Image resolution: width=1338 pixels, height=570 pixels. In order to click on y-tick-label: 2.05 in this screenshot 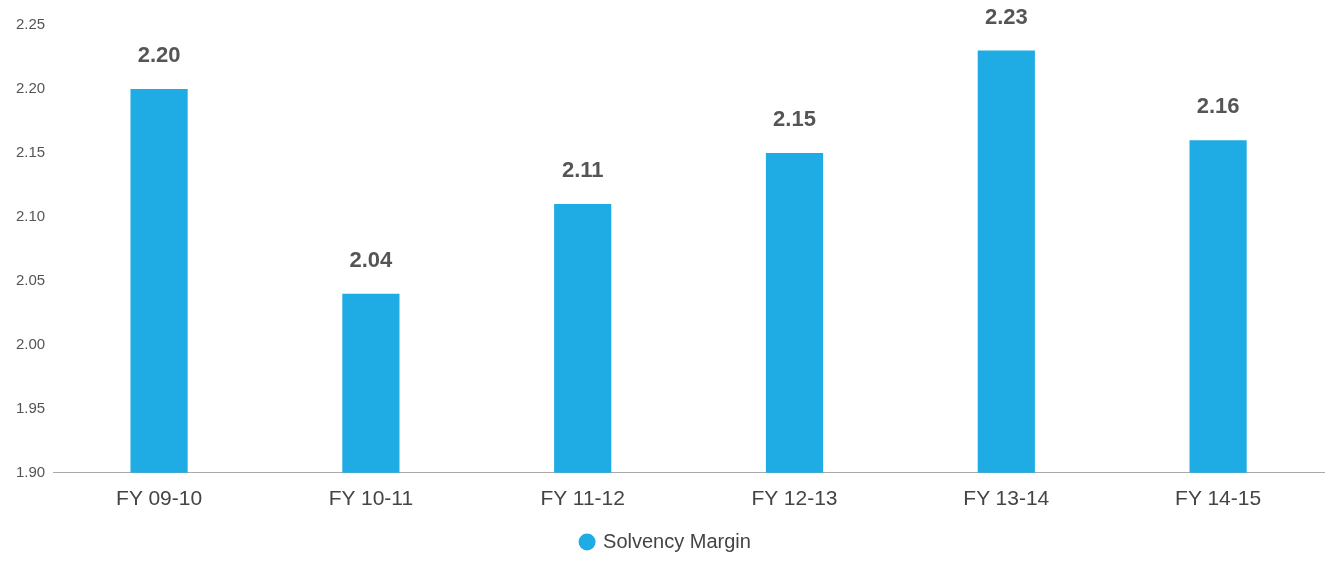, I will do `click(30, 280)`.